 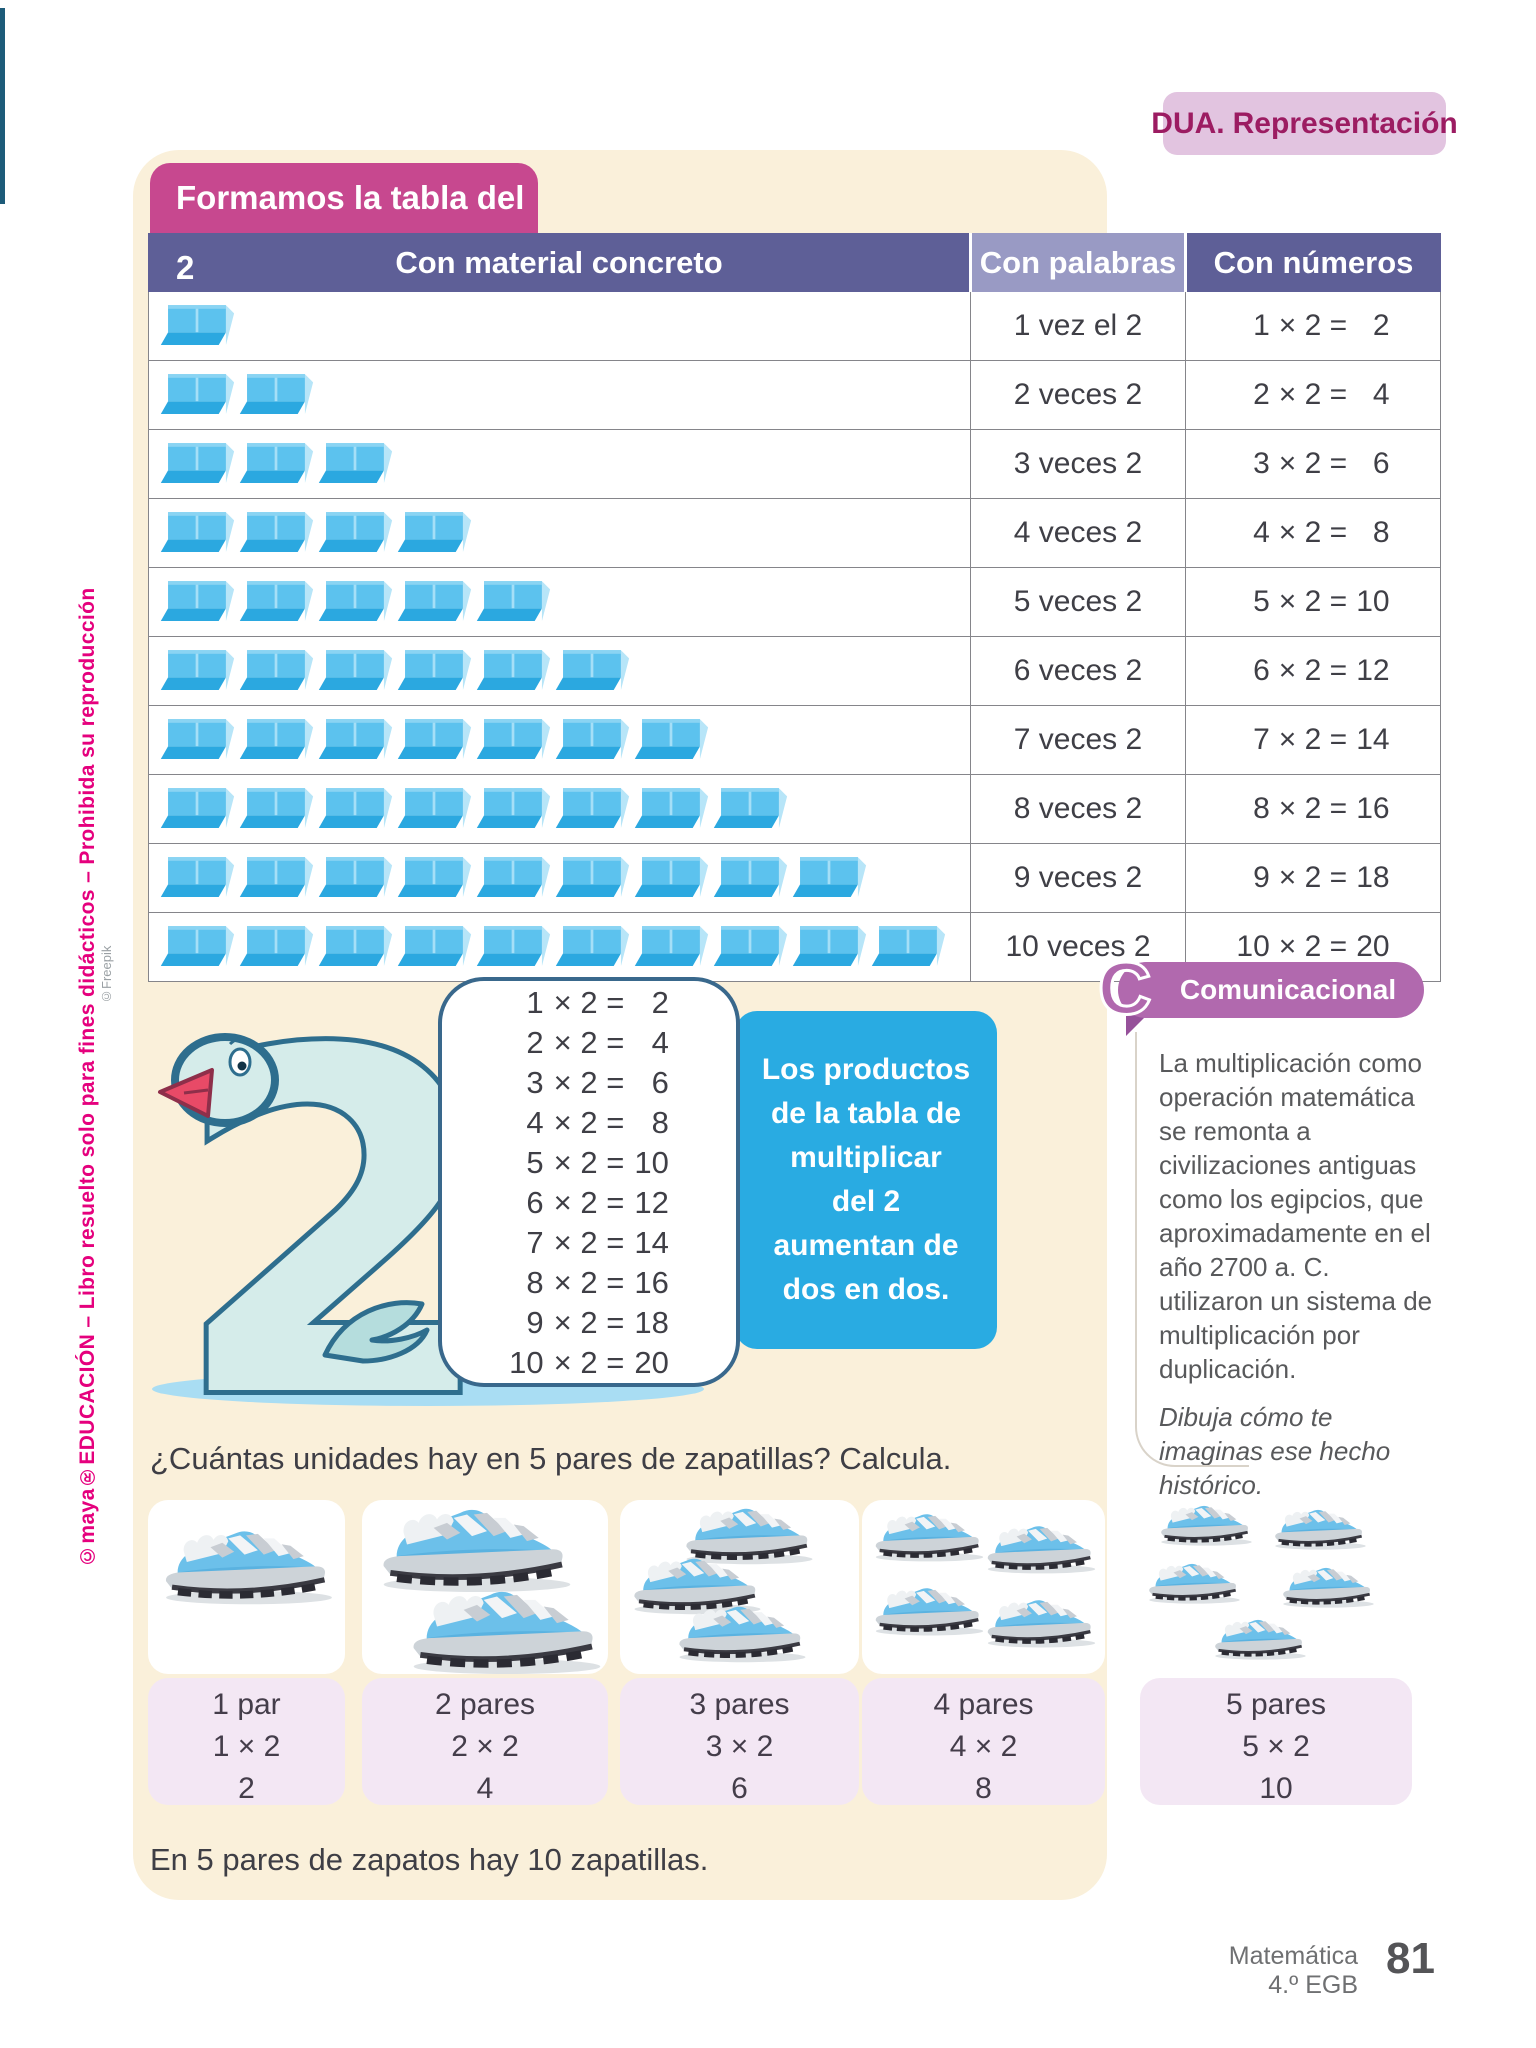 I want to click on times-table-line: 2 × 2 = 4, so click(x=597, y=1042).